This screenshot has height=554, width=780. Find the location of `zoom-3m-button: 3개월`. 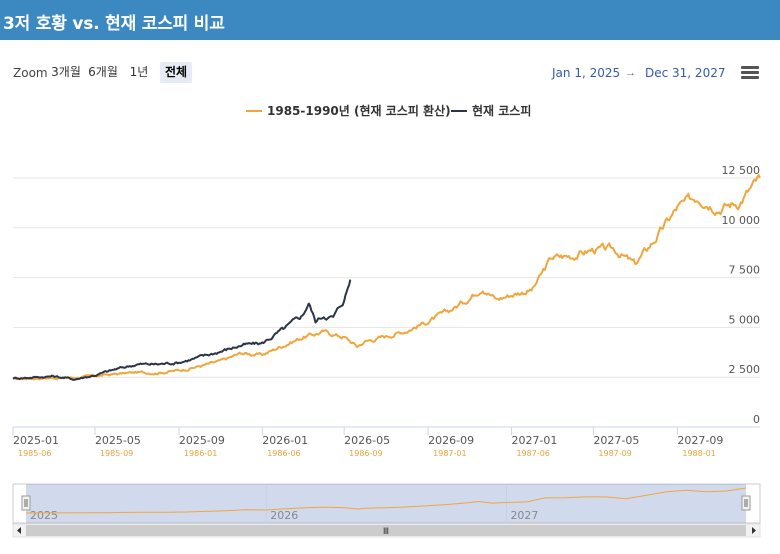

zoom-3m-button: 3개월 is located at coordinates (66, 72).